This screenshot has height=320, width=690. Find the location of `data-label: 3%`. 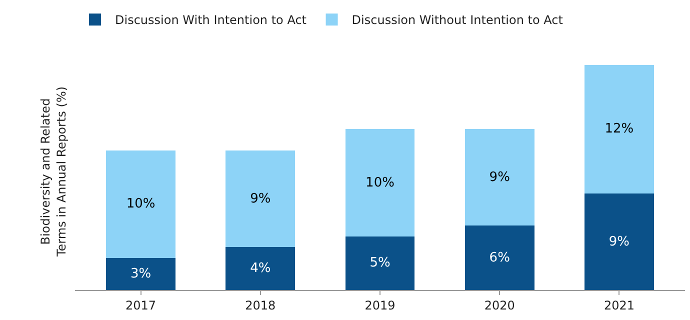

data-label: 3% is located at coordinates (141, 274).